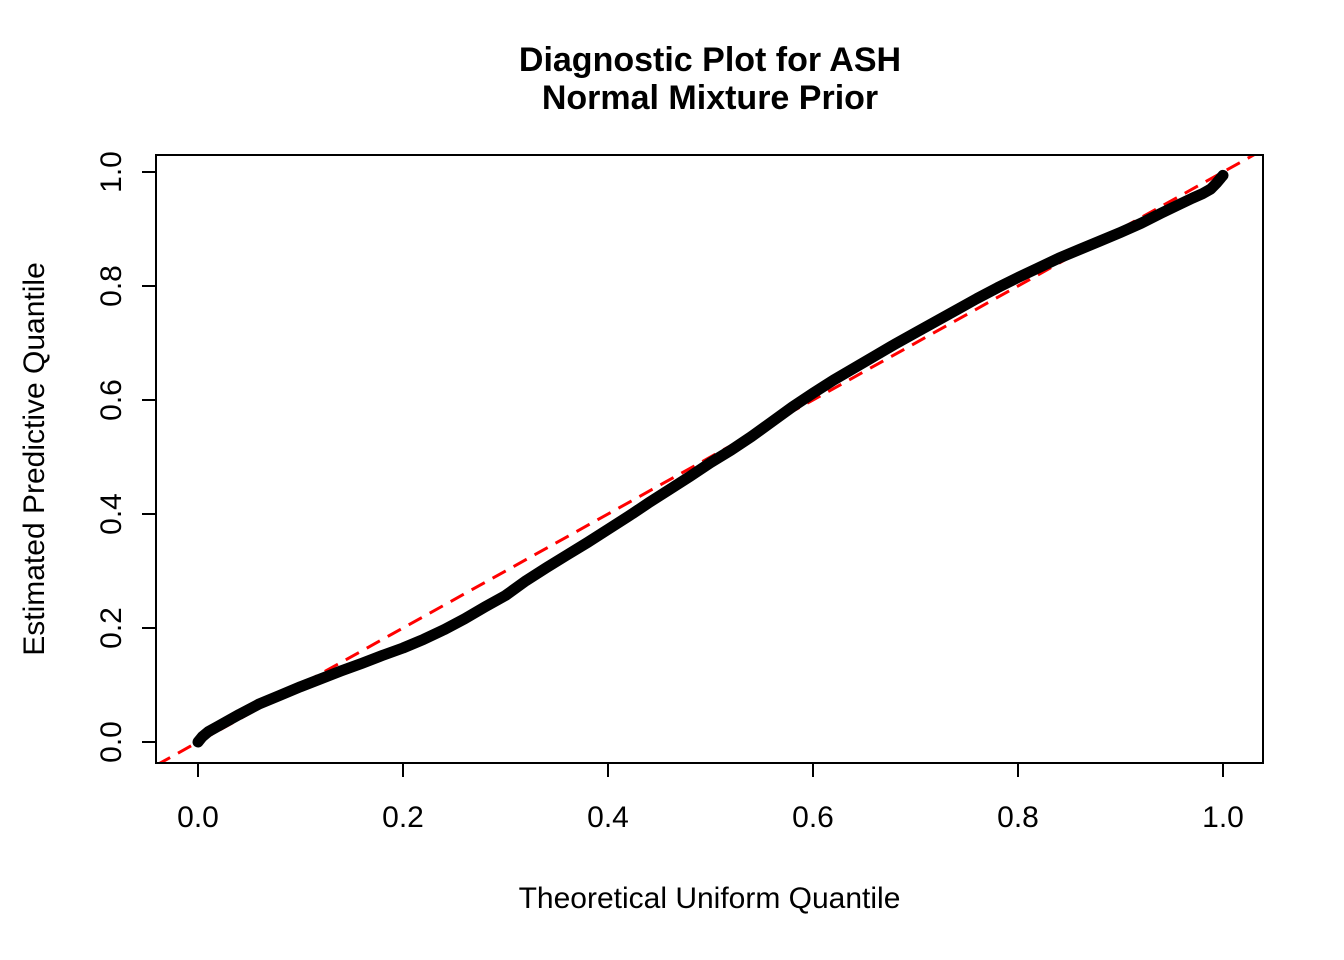 This screenshot has width=1344, height=960. What do you see at coordinates (111, 172) in the screenshot?
I see `y-axis-tick-label: 1.0` at bounding box center [111, 172].